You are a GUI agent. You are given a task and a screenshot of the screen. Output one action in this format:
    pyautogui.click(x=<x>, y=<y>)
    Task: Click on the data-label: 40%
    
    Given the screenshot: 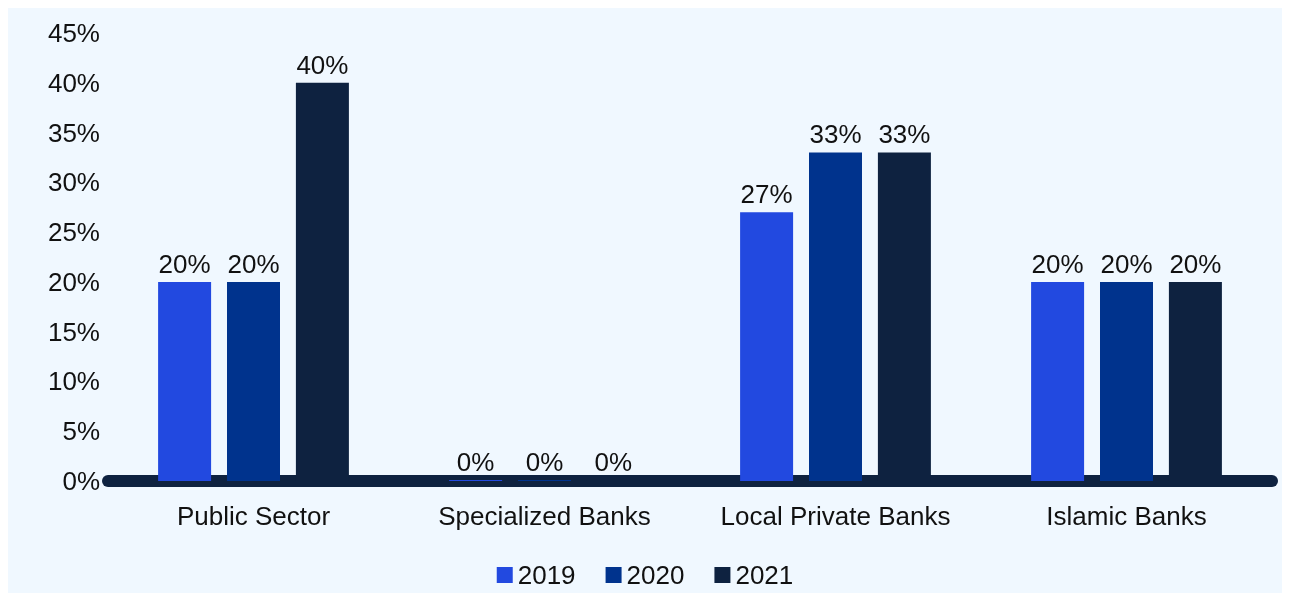 What is the action you would take?
    pyautogui.click(x=322, y=64)
    